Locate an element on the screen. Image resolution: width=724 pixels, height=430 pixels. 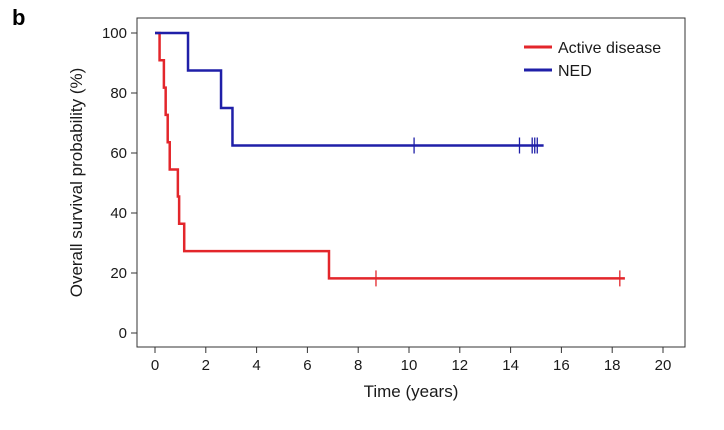
x-tick-label: 14 is located at coordinates (510, 365).